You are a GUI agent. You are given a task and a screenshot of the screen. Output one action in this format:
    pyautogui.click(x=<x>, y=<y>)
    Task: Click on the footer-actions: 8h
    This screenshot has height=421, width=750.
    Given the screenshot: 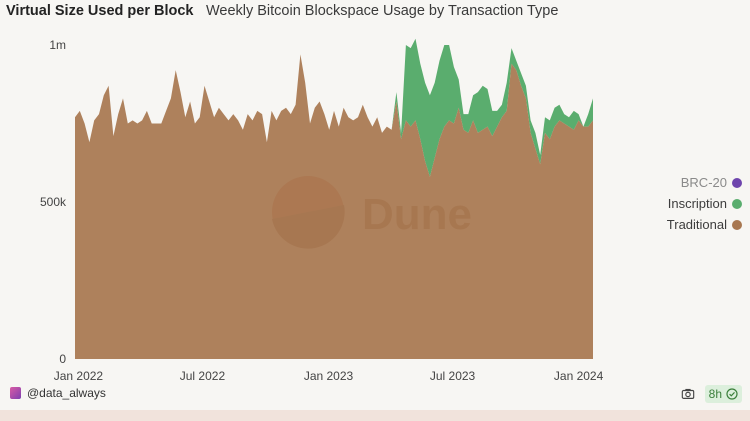 What is the action you would take?
    pyautogui.click(x=711, y=394)
    